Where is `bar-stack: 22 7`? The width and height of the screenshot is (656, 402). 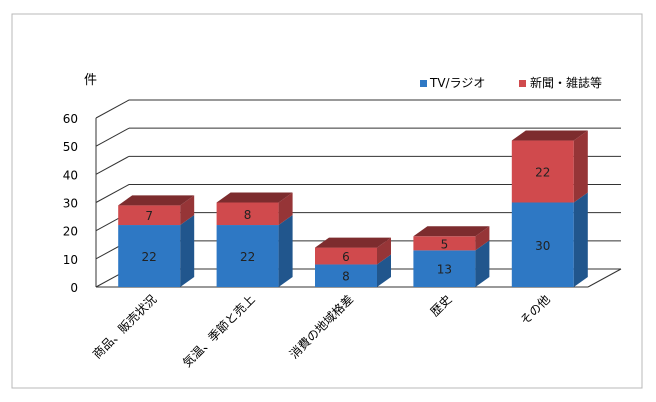 bar-stack: 22 7 is located at coordinates (156, 241).